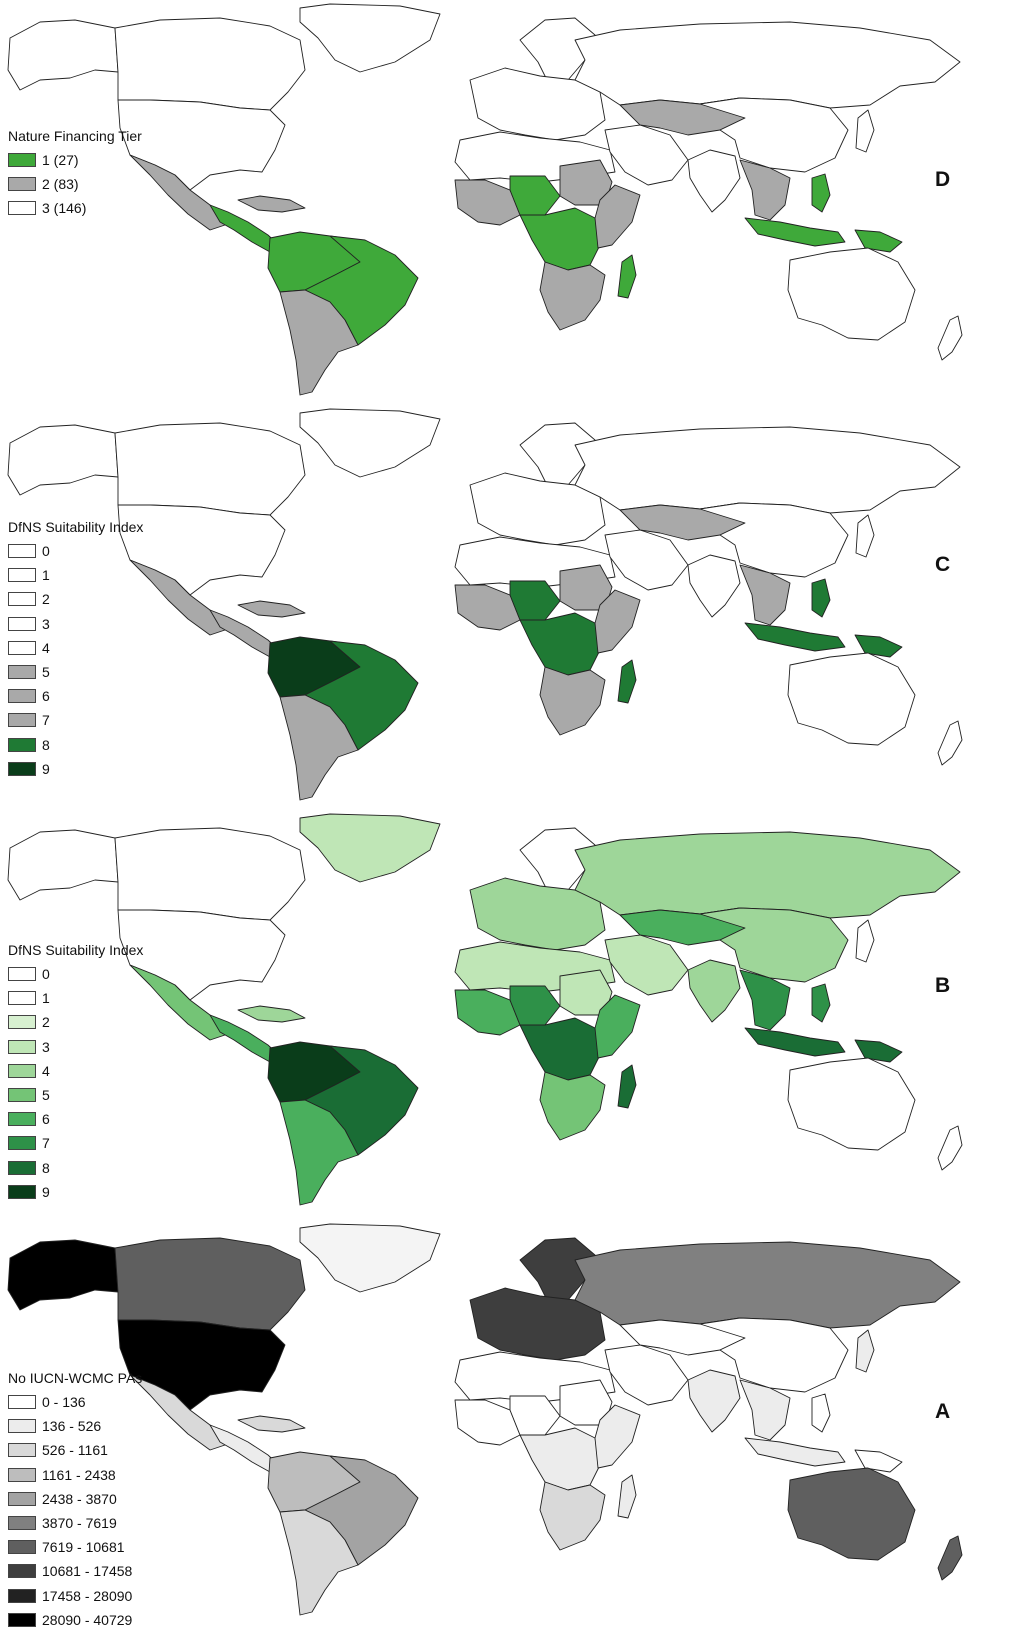 The image size is (1013, 1637). What do you see at coordinates (46, 1119) in the screenshot?
I see `legend-label: 6` at bounding box center [46, 1119].